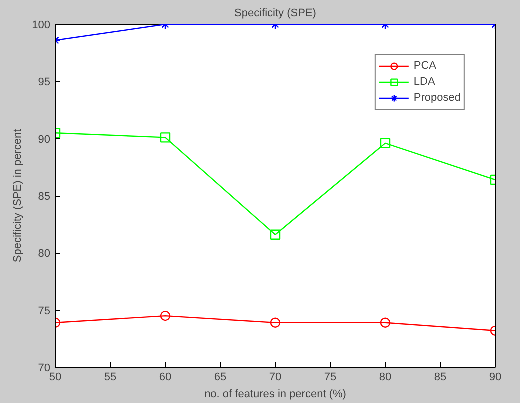  I want to click on chart-title: Specificity (SPE), so click(275, 14).